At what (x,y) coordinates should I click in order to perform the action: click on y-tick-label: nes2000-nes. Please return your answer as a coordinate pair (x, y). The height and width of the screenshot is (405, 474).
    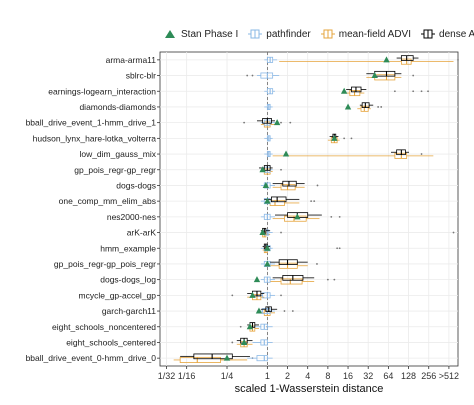
    Looking at the image, I should click on (131, 217).